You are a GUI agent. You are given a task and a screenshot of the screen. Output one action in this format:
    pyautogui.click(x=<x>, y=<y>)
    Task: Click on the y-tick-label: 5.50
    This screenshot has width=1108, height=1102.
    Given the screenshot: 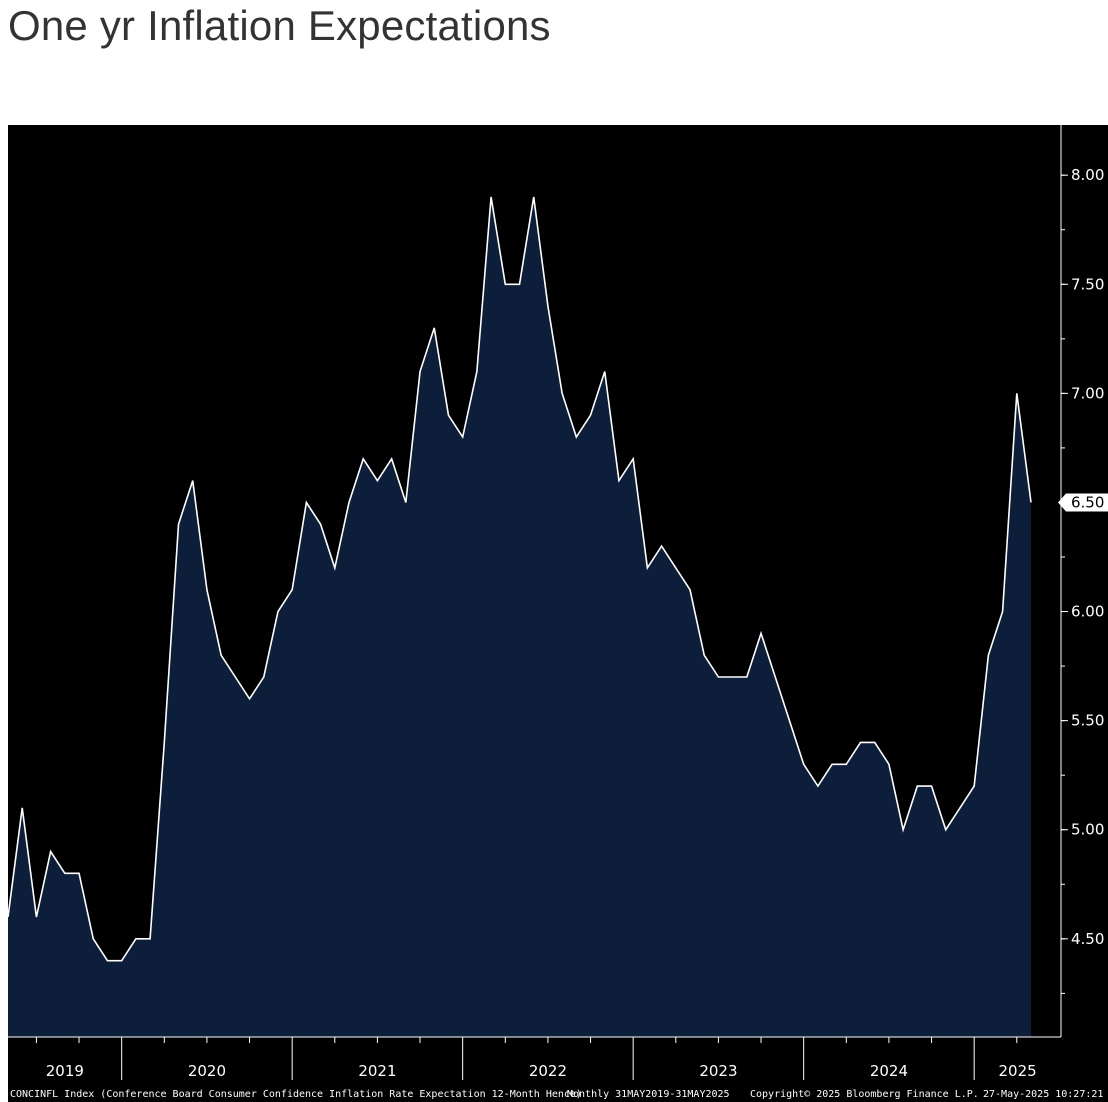 What is the action you would take?
    pyautogui.click(x=1087, y=721)
    